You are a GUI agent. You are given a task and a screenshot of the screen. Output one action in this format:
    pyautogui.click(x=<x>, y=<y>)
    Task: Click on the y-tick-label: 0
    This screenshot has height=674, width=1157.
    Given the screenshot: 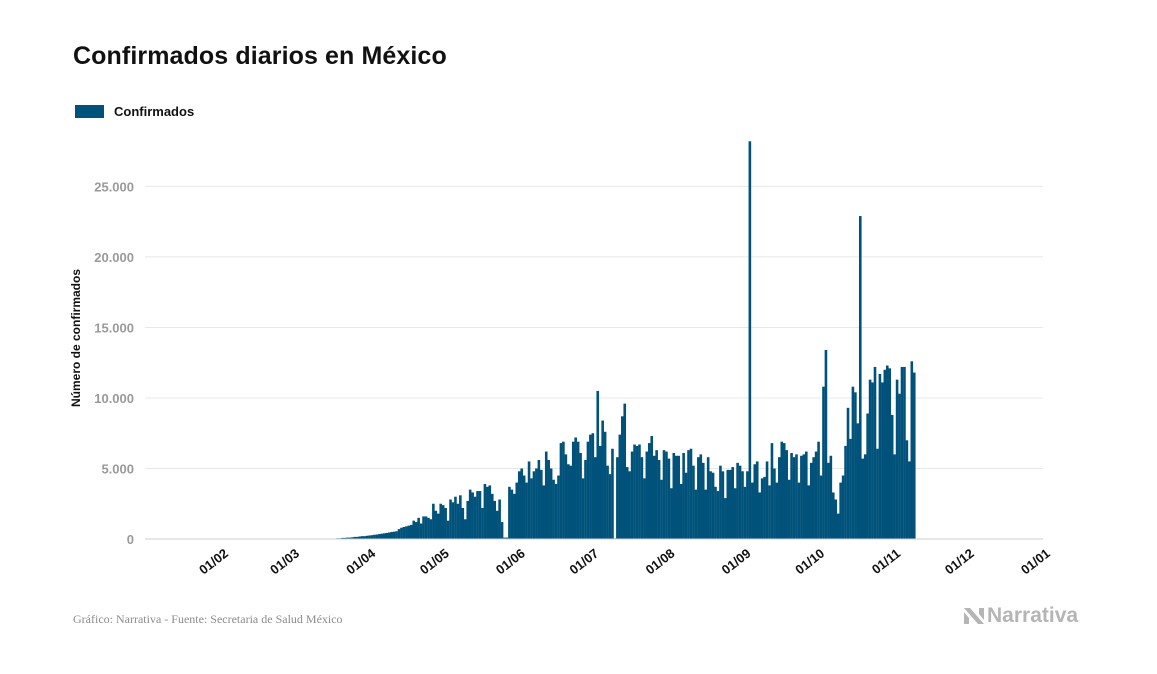 What is the action you would take?
    pyautogui.click(x=130, y=539)
    